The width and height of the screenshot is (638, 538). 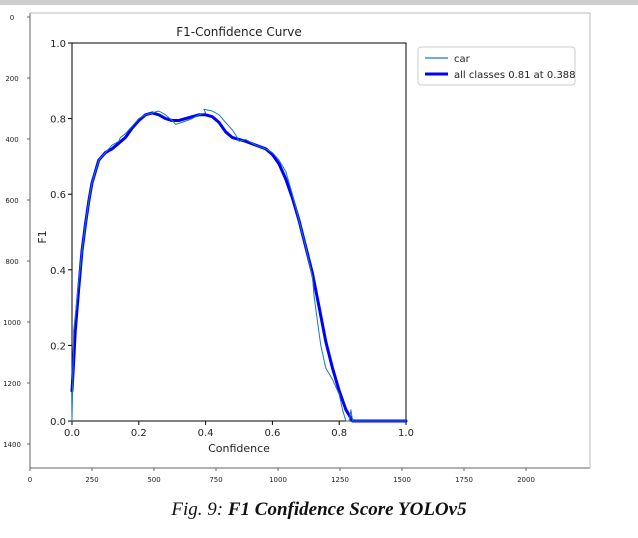 I want to click on outer-x-tick-label: 250, so click(x=91, y=480).